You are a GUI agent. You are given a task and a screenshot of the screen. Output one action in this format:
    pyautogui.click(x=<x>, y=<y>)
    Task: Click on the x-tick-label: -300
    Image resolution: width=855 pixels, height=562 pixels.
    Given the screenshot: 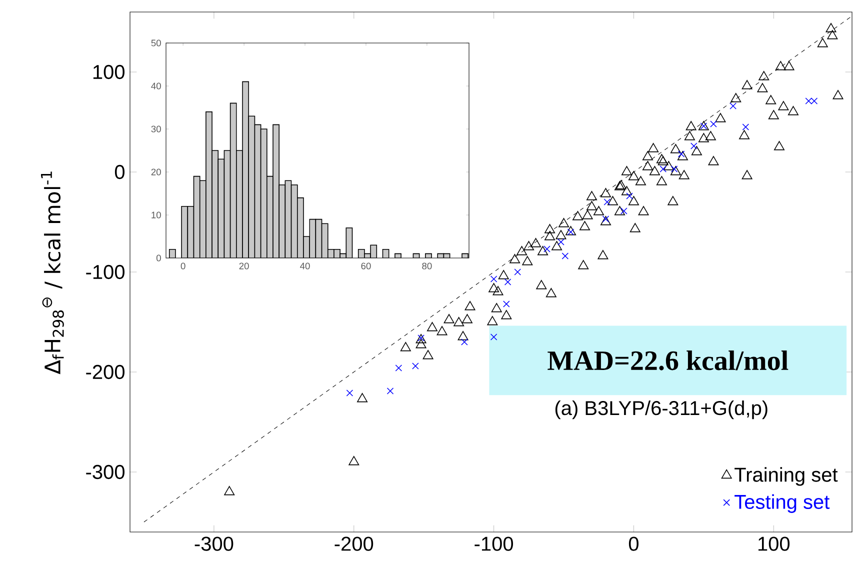 What is the action you would take?
    pyautogui.click(x=214, y=543)
    